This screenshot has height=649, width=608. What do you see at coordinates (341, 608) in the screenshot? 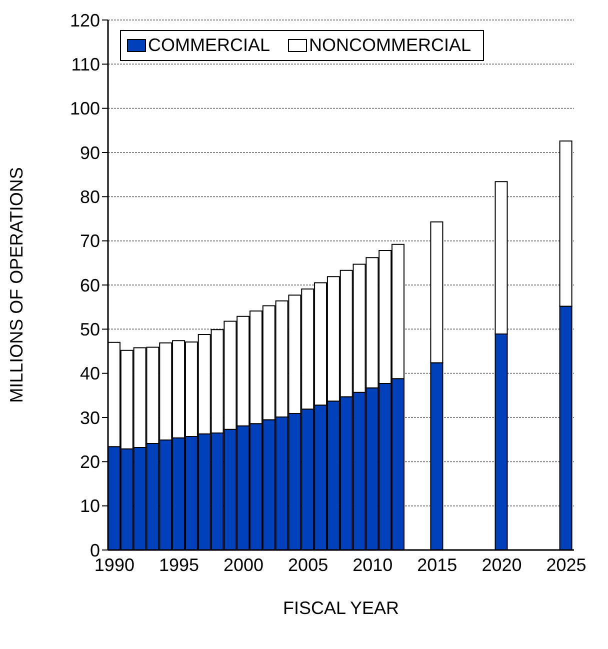
I see `x-axis-title: FISCAL YEAR` at bounding box center [341, 608].